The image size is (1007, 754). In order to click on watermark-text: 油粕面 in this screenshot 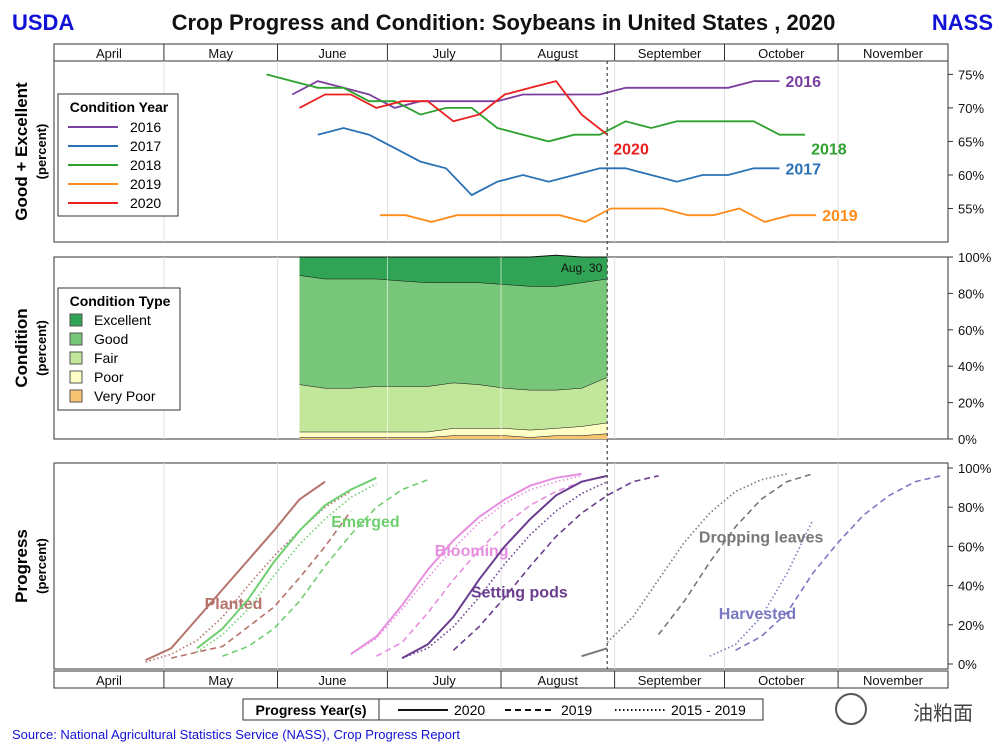, I will do `click(943, 714)`.